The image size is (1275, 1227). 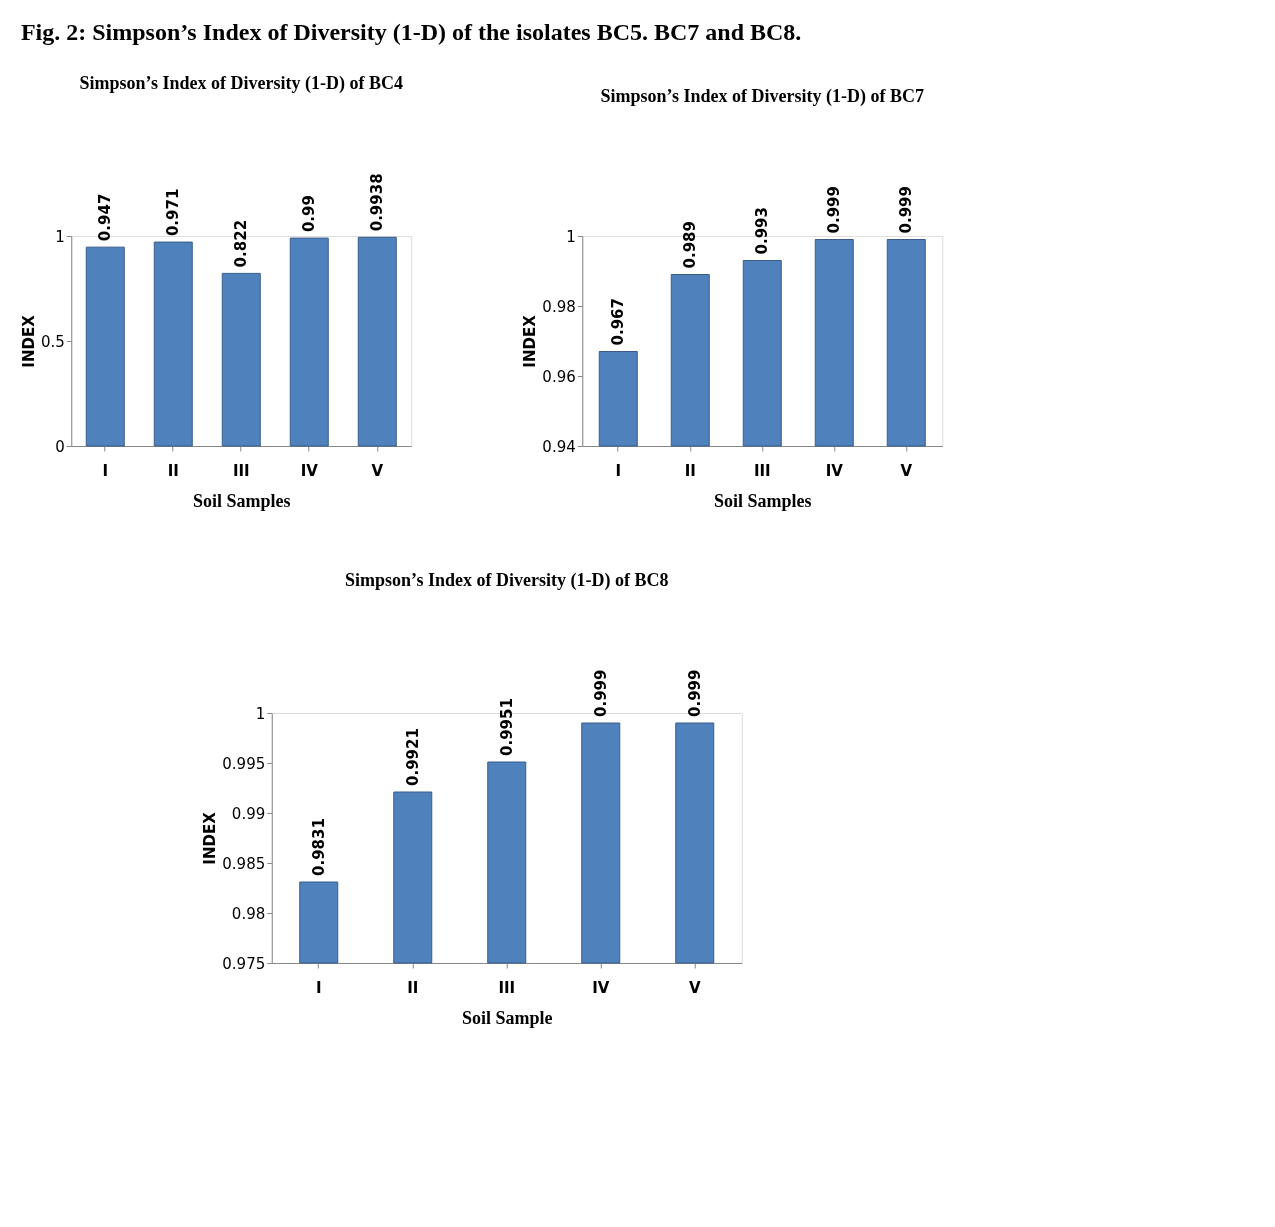 What do you see at coordinates (762, 231) in the screenshot?
I see `data-label: 0.993` at bounding box center [762, 231].